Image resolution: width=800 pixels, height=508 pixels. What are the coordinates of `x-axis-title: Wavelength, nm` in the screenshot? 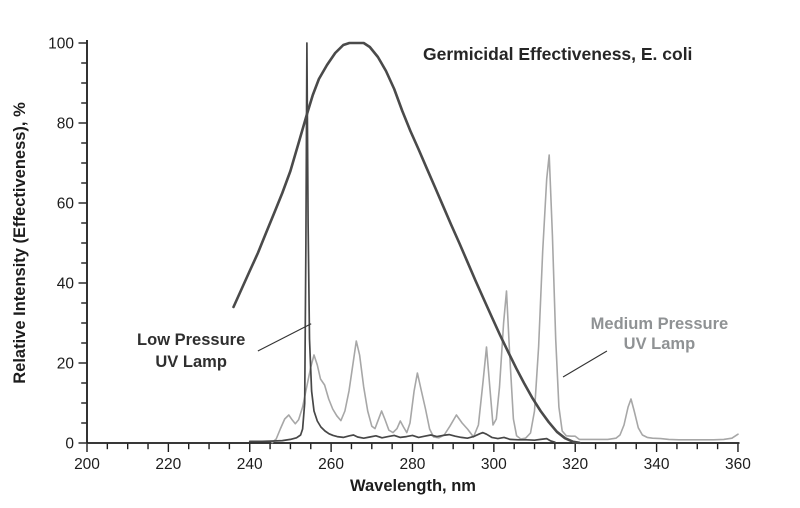 It's located at (413, 486).